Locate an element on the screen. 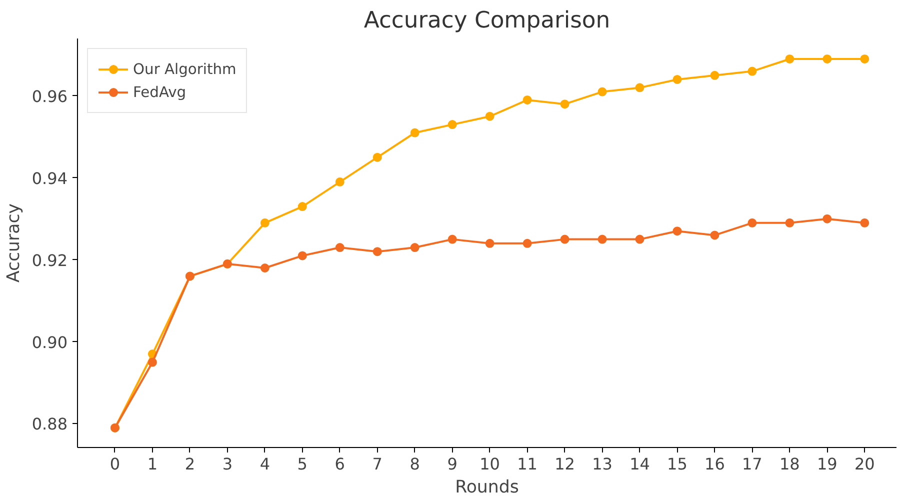  x-tick-label: 14 is located at coordinates (640, 464).